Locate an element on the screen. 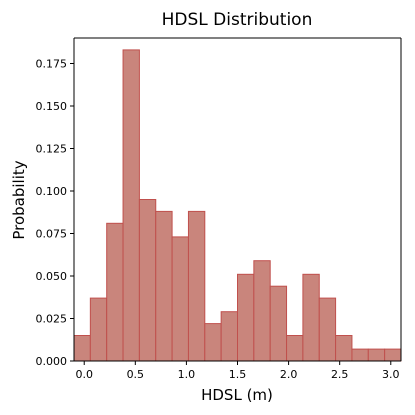 This screenshot has height=415, width=415. y-tick-label: 0.150 is located at coordinates (52, 106).